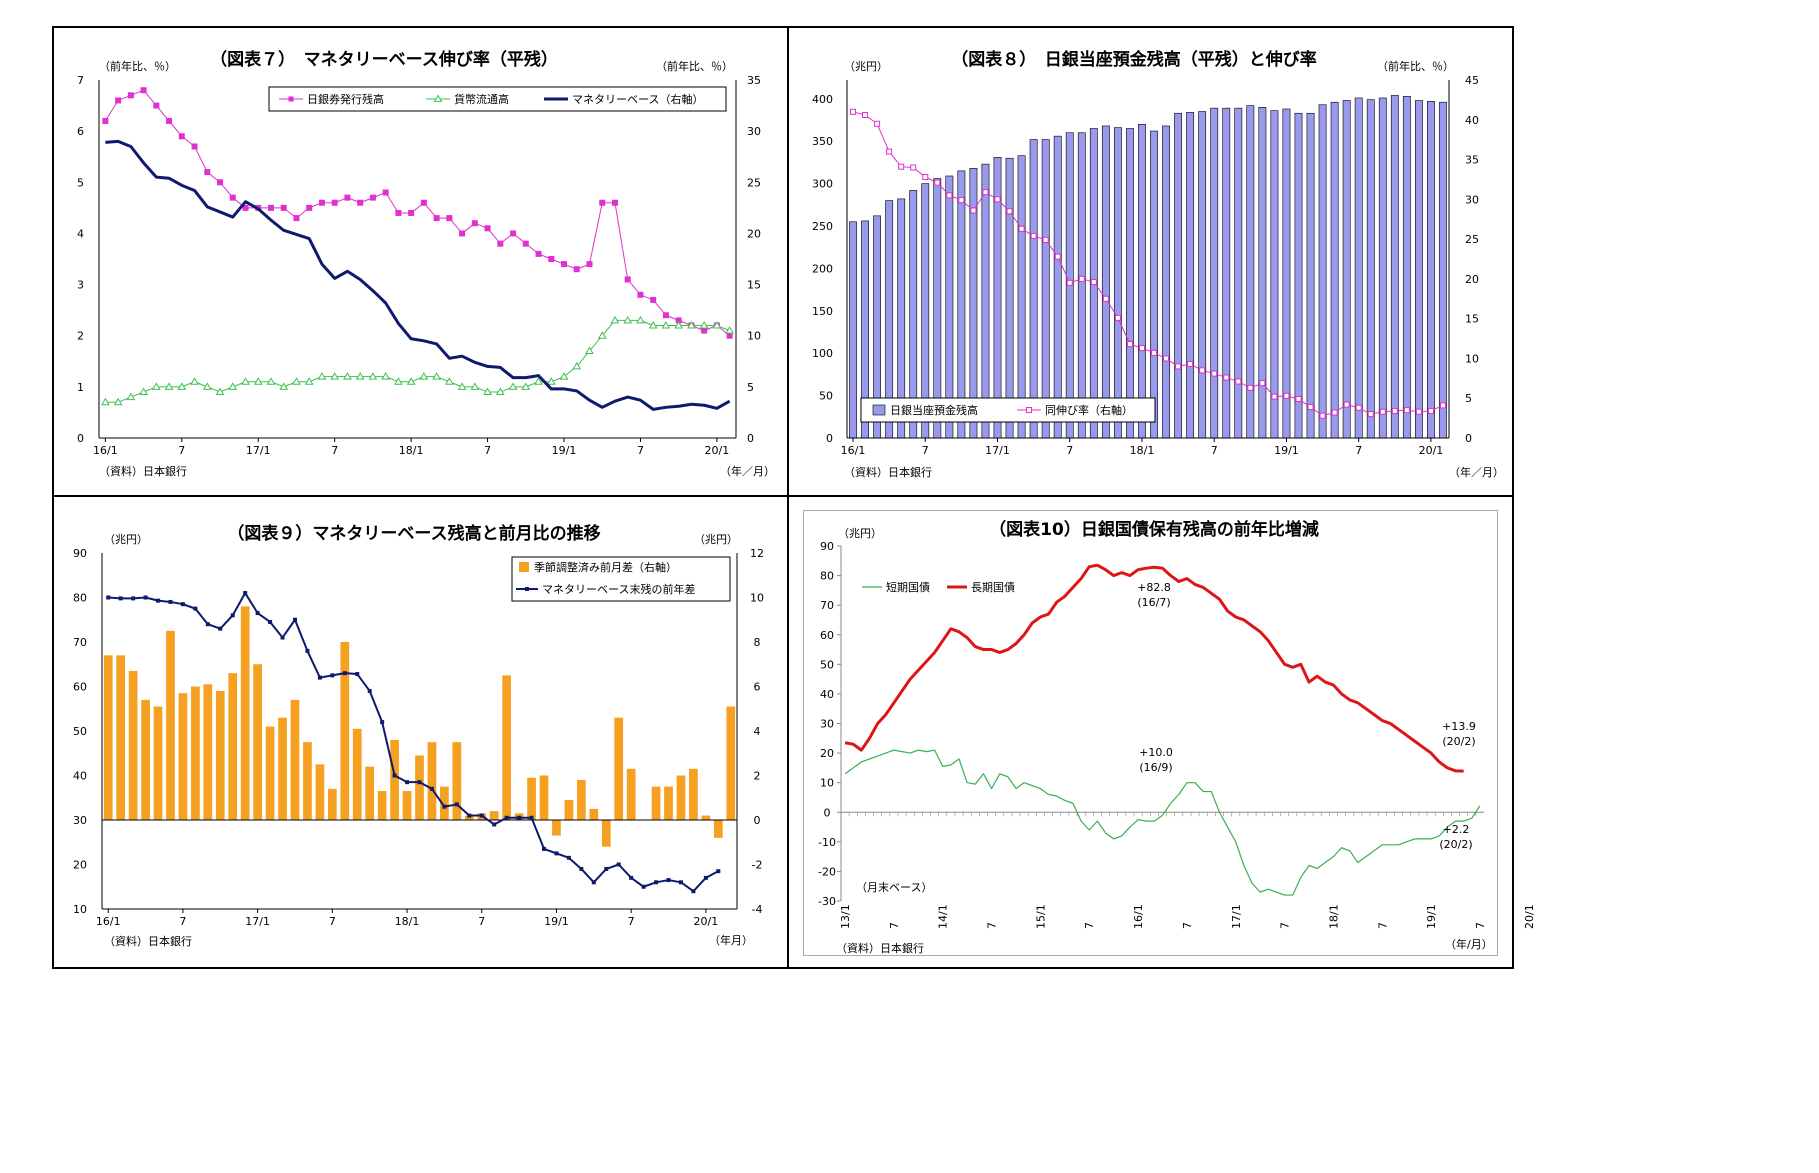  What do you see at coordinates (527, 589) in the screenshot?
I see `fig9-legend-marker` at bounding box center [527, 589].